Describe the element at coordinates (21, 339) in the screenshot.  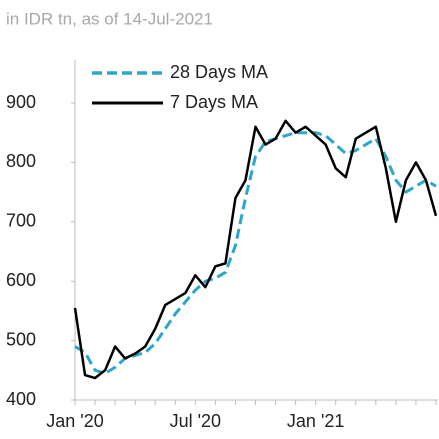
I see `y-tick-label: 500` at that location.